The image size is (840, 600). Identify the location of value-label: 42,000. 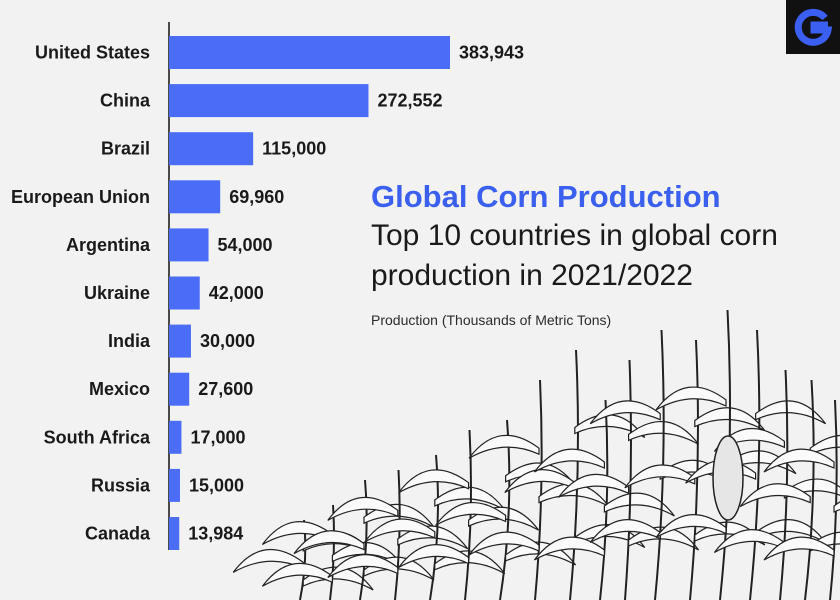
(236, 293).